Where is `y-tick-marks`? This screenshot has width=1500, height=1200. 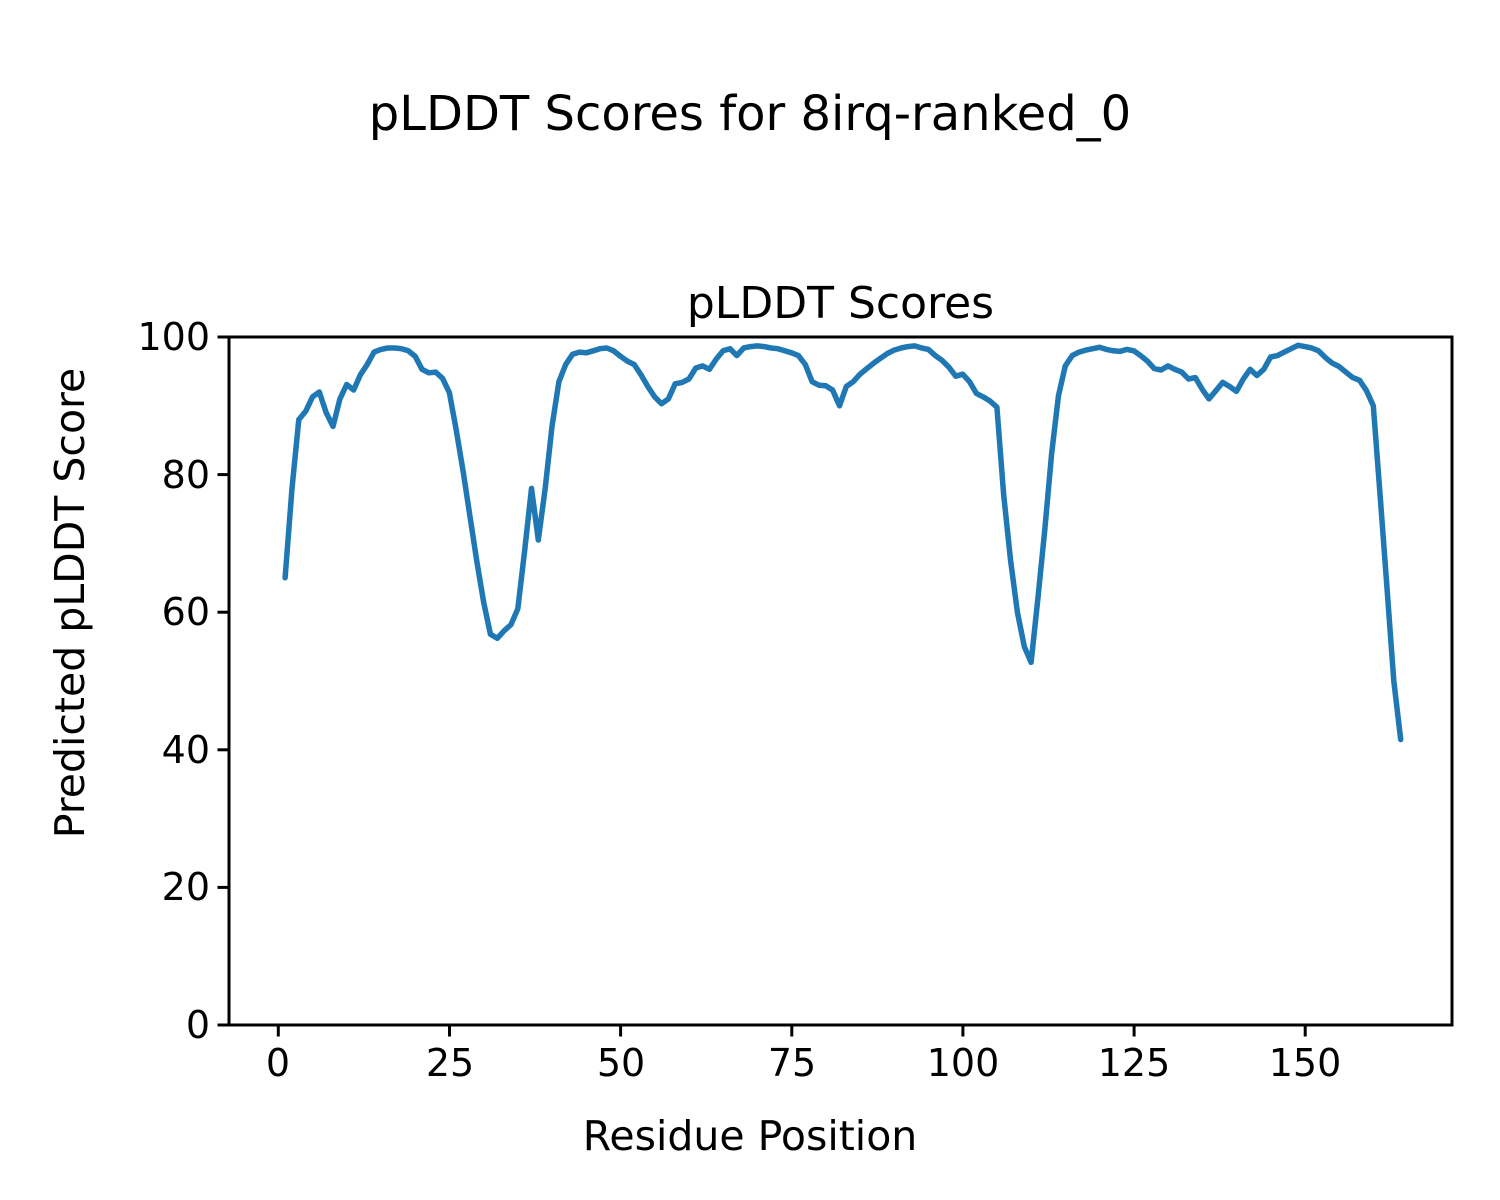
y-tick-marks is located at coordinates (222, 681).